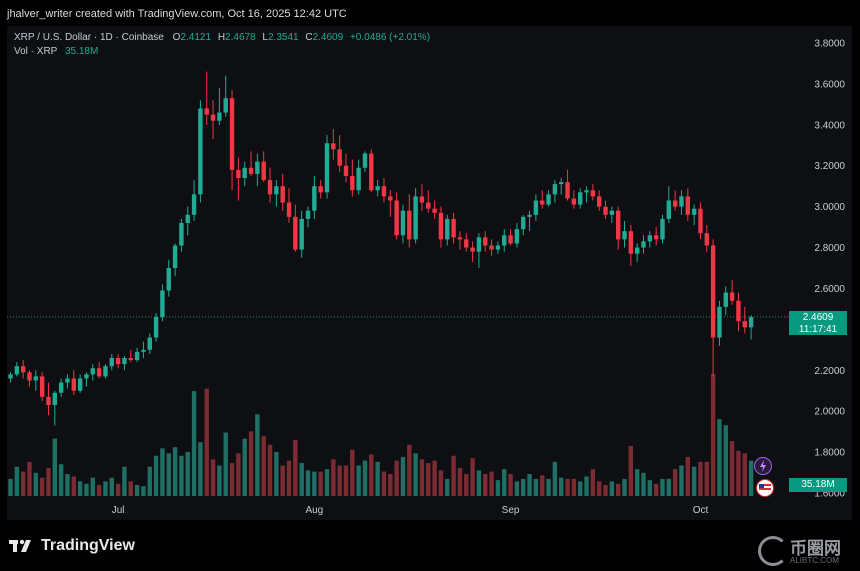 The height and width of the screenshot is (571, 860). I want to click on volume-value: 35.18M, so click(81, 51).